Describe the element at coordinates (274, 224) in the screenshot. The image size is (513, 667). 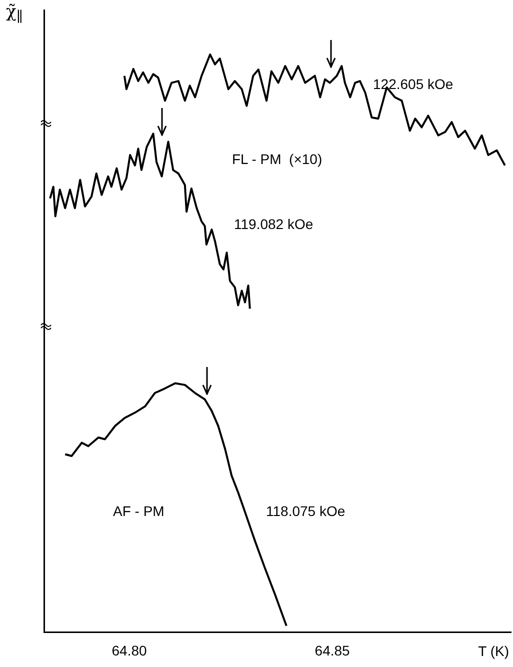
I see `annotation: 119.082 kOe` at that location.